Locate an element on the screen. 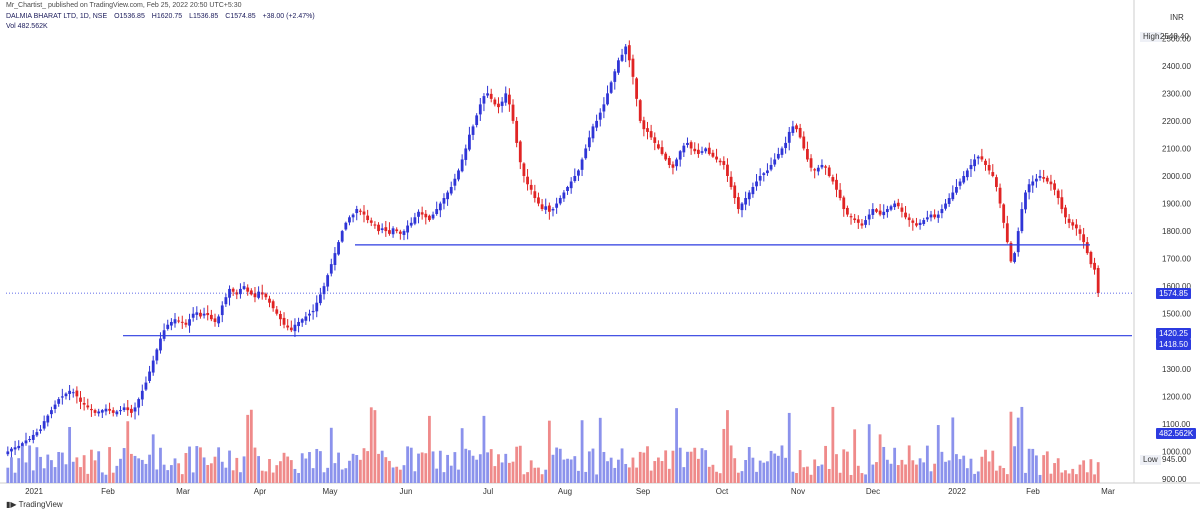  high-label-tag: High is located at coordinates (1151, 37).